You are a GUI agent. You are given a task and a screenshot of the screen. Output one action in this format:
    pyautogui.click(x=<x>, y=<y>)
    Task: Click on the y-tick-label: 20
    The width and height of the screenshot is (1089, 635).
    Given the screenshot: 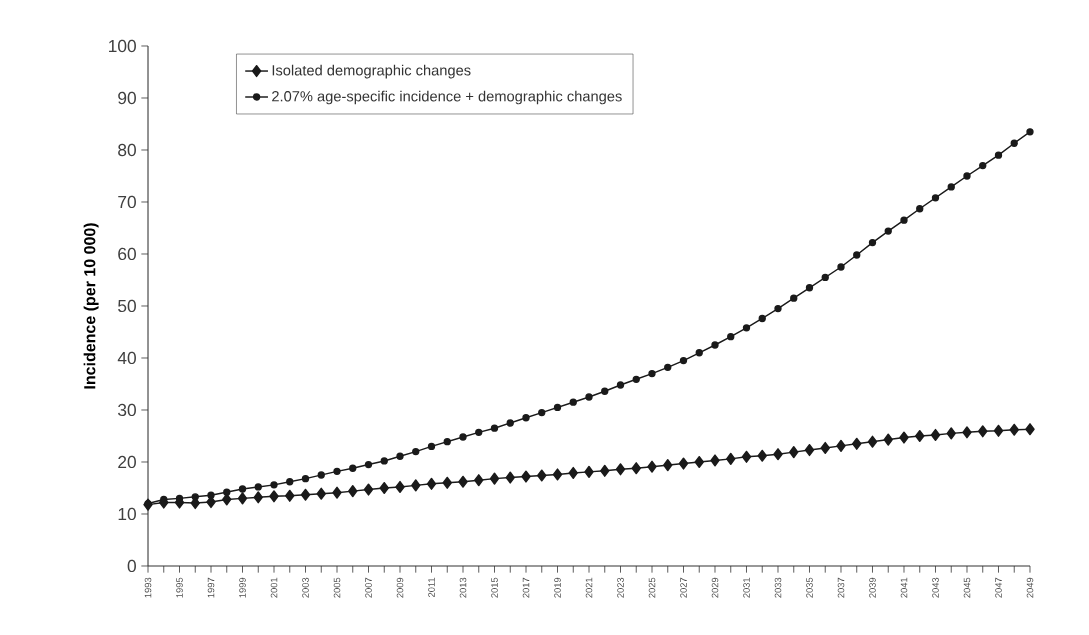 What is the action you would take?
    pyautogui.click(x=127, y=462)
    